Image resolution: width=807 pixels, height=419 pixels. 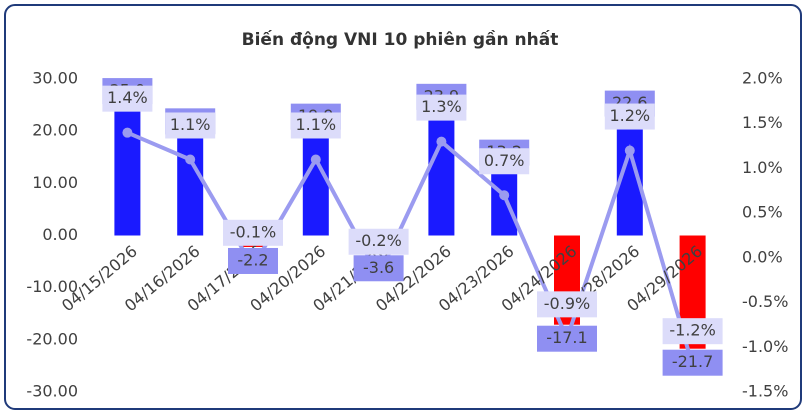 I want to click on line-label-text: 1.2%, so click(x=629, y=115).